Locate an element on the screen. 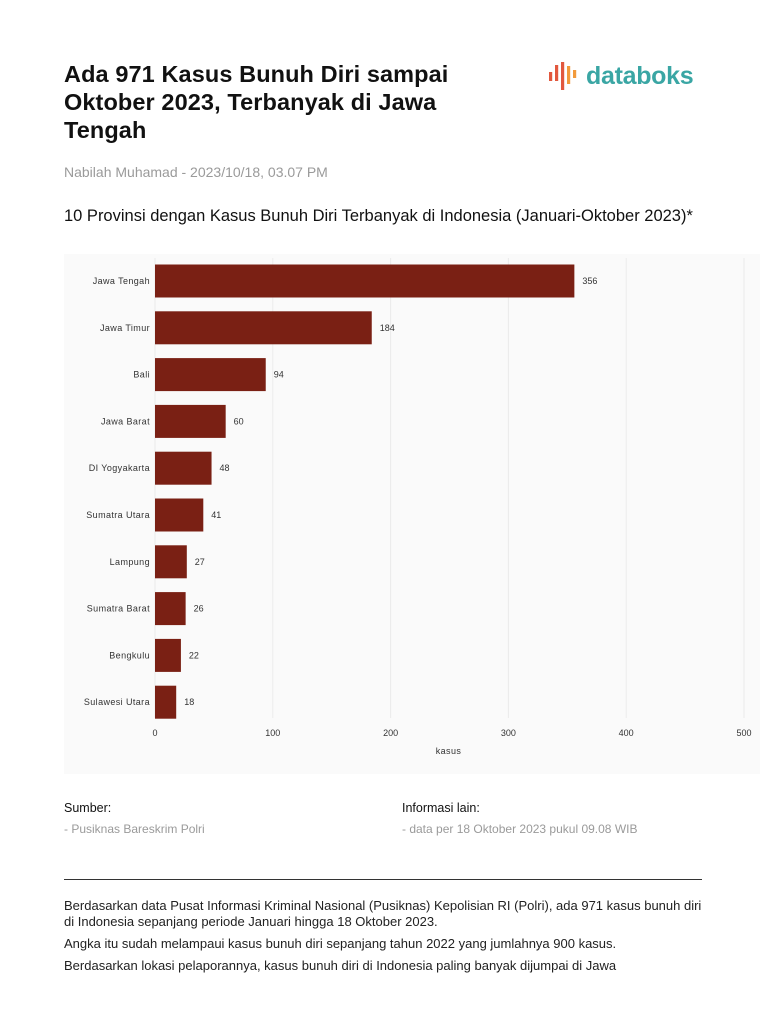 The image size is (768, 1024). value-label-2: 94 is located at coordinates (279, 375).